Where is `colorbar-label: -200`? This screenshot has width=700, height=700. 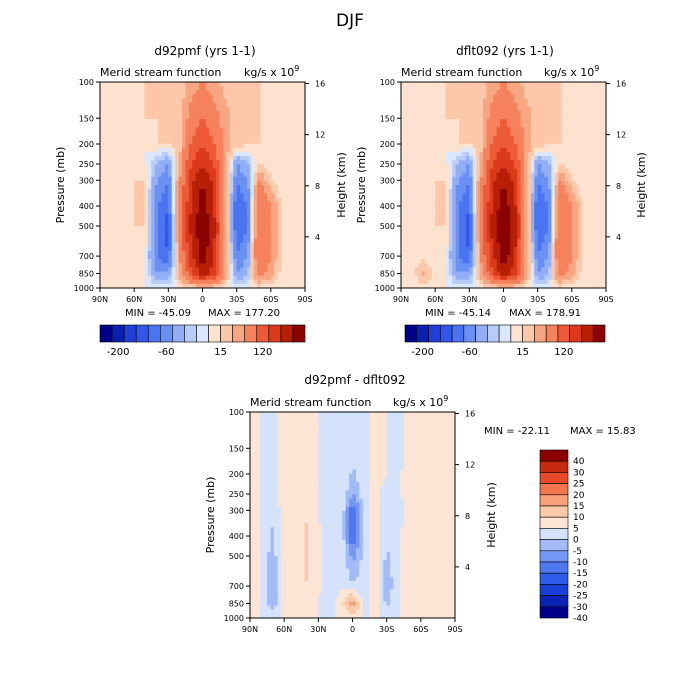
colorbar-label: -200 is located at coordinates (118, 352).